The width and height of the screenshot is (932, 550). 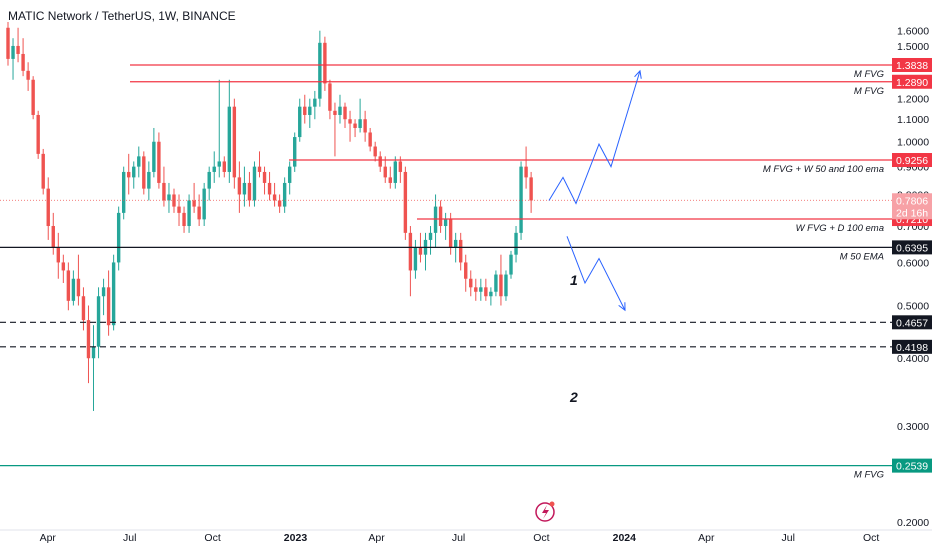 I want to click on event-dot-icon, so click(x=552, y=504).